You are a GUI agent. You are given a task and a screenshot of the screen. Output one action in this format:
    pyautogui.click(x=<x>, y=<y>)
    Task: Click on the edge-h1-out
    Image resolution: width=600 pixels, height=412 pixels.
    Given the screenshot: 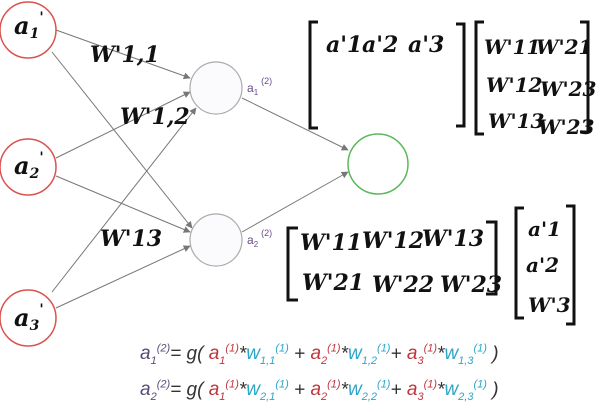 What is the action you would take?
    pyautogui.click(x=295, y=124)
    